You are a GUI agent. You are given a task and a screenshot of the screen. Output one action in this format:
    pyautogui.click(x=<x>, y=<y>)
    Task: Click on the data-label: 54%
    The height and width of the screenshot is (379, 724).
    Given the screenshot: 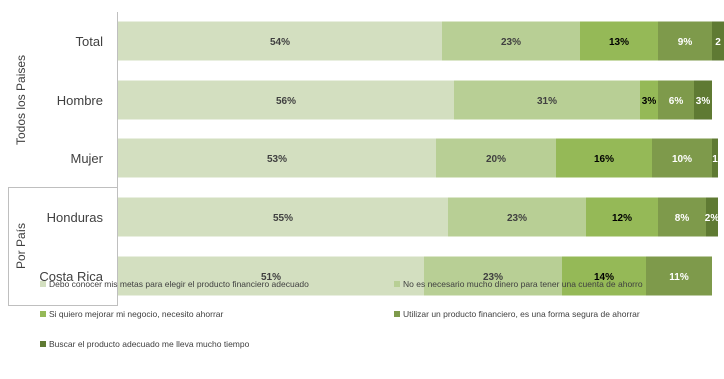 What is the action you would take?
    pyautogui.click(x=280, y=42)
    